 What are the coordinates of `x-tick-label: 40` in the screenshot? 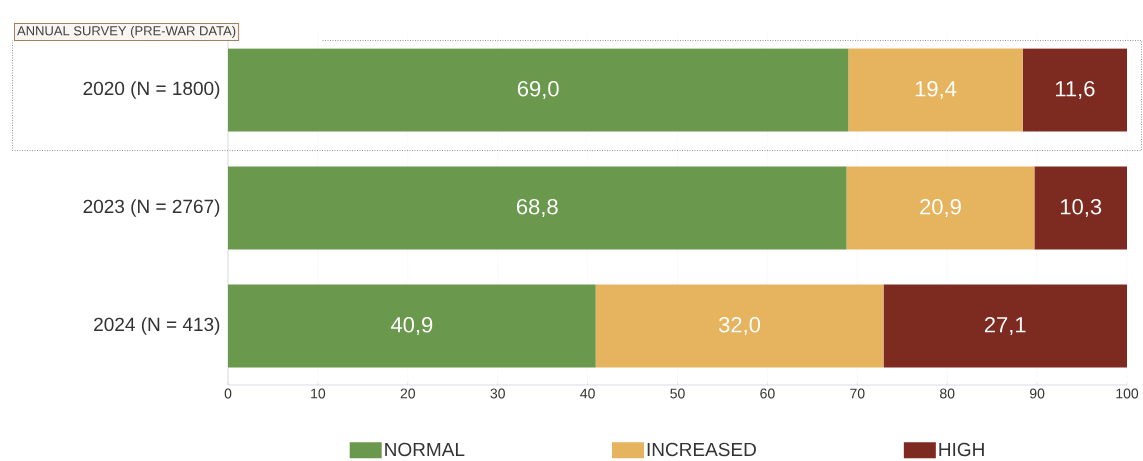 It's located at (587, 393).